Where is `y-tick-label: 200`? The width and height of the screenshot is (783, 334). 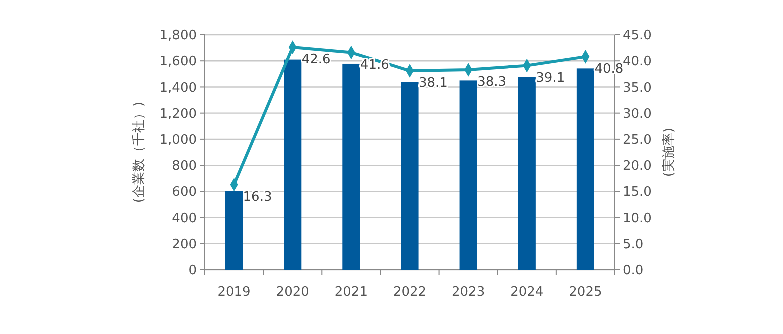
y-tick-label: 200 is located at coordinates (184, 244).